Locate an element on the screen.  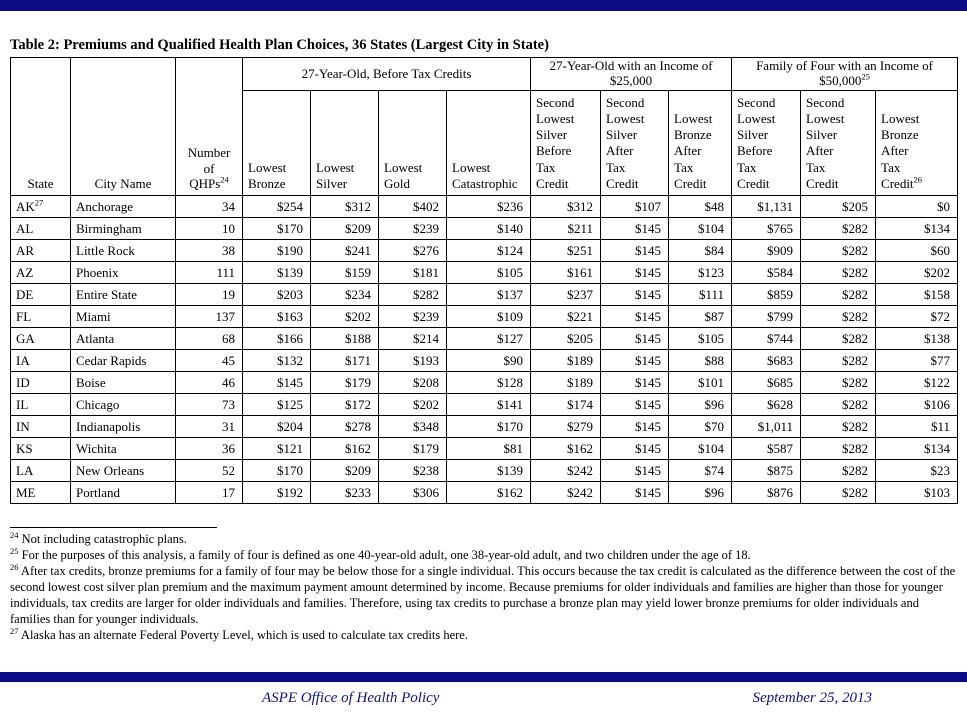
value-cell: $158 is located at coordinates (917, 294).